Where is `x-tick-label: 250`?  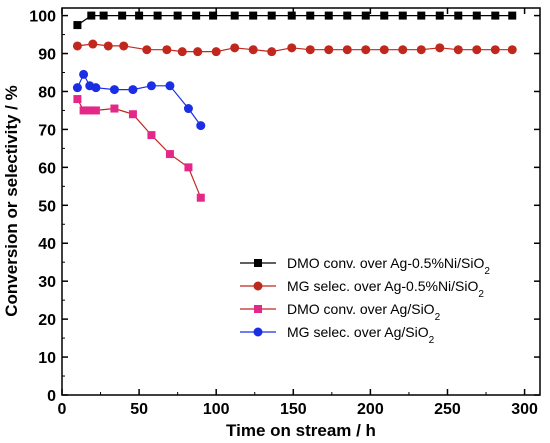
x-tick-label: 250 is located at coordinates (447, 409).